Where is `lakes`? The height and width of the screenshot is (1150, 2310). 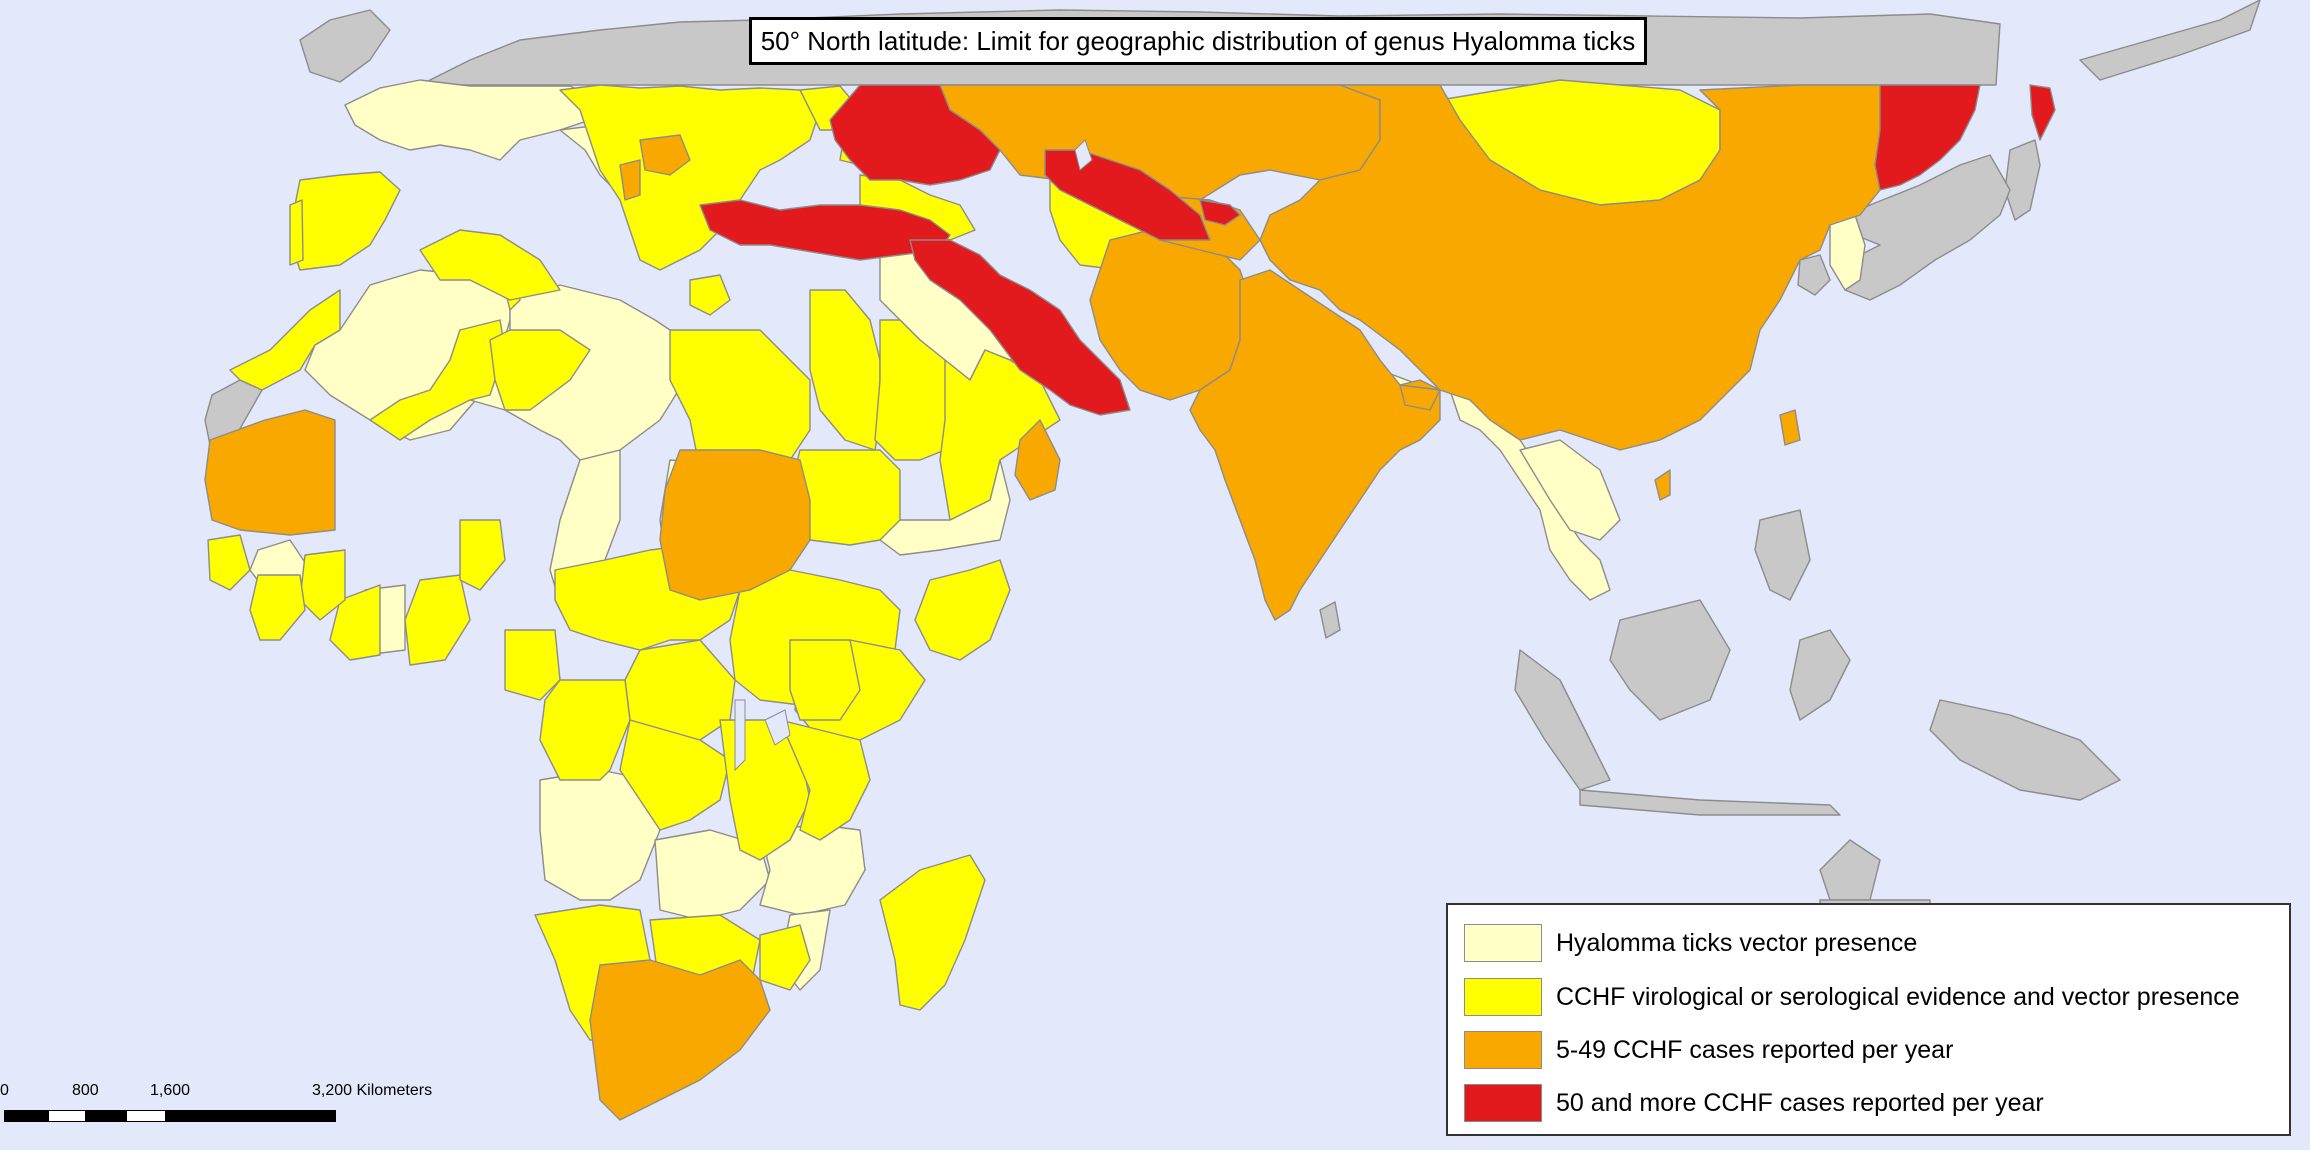 lakes is located at coordinates (913, 455).